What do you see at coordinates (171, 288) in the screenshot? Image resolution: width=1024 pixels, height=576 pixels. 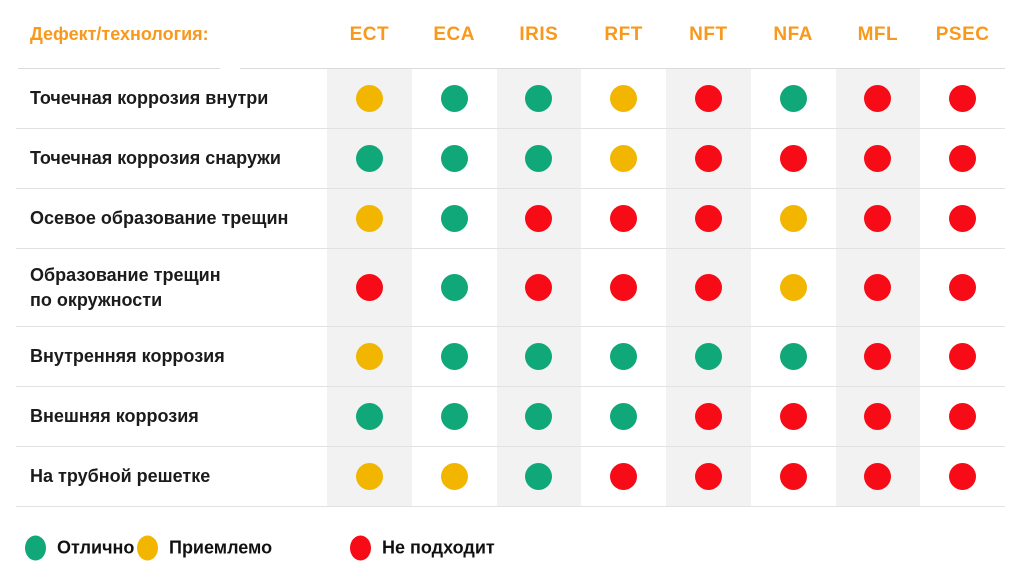 I see `row-label: Образование трещин по окружности` at bounding box center [171, 288].